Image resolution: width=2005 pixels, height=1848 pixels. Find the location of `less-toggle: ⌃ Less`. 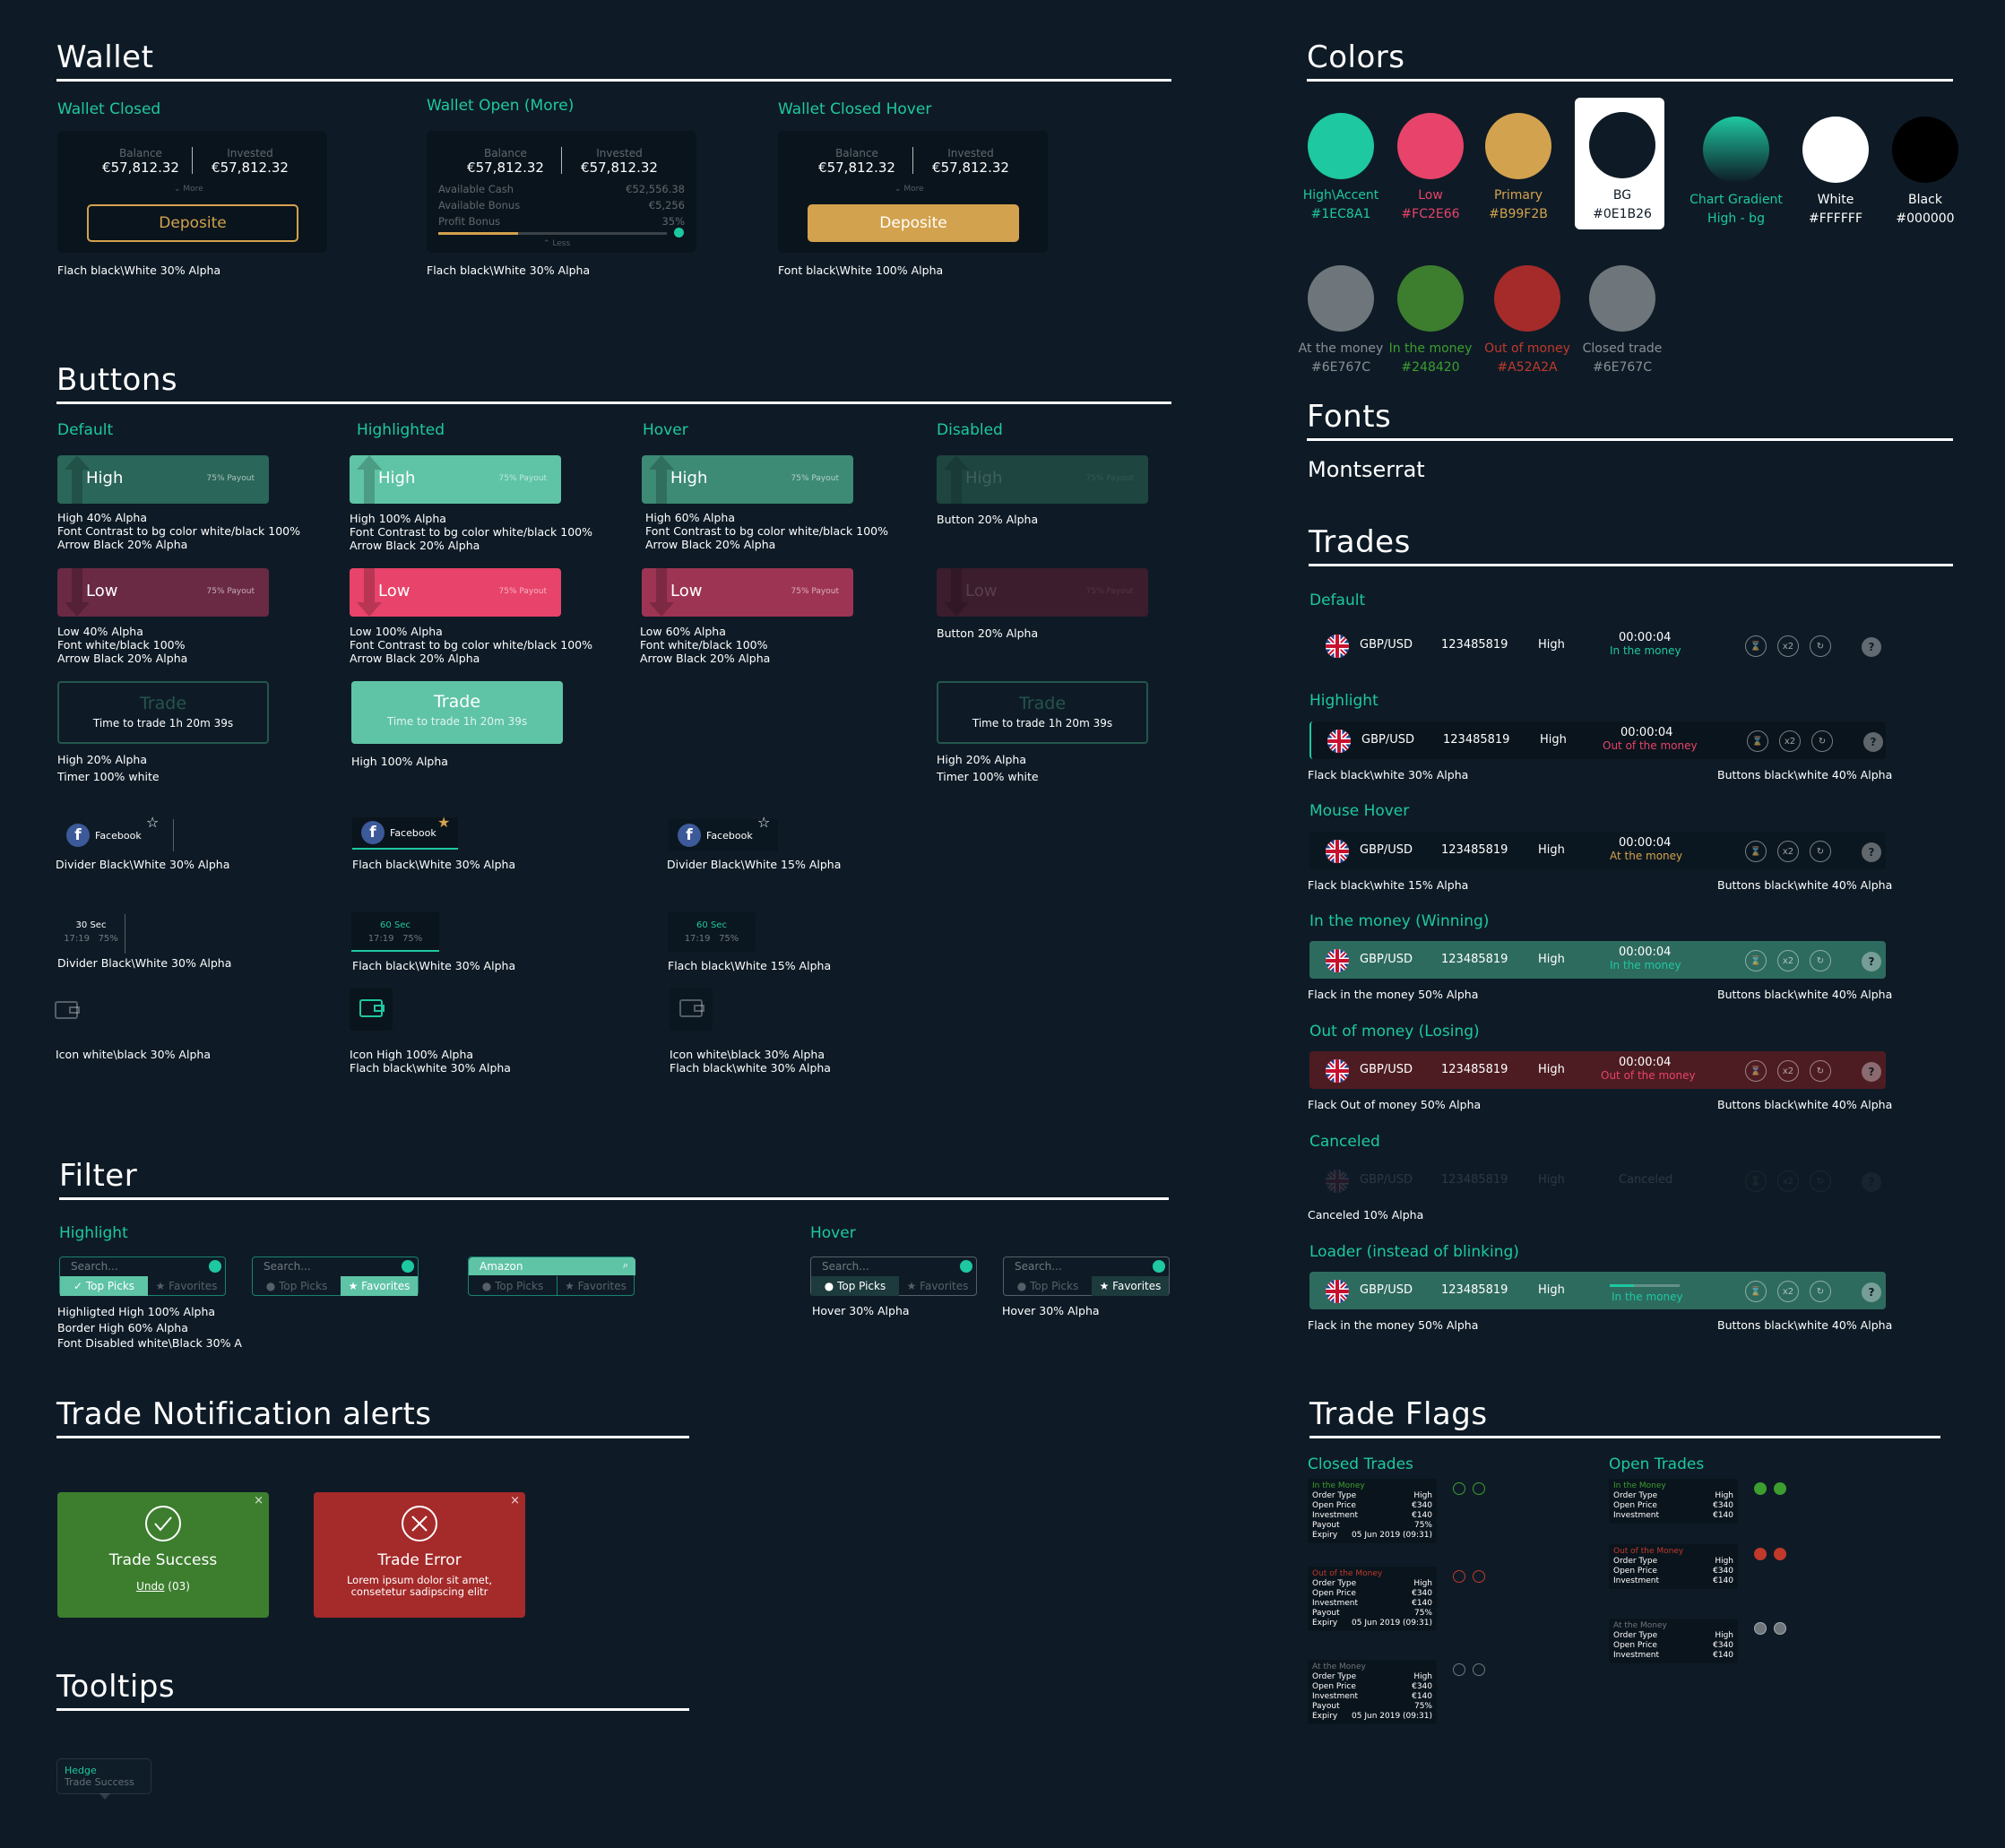

less-toggle: ⌃ Less is located at coordinates (557, 243).